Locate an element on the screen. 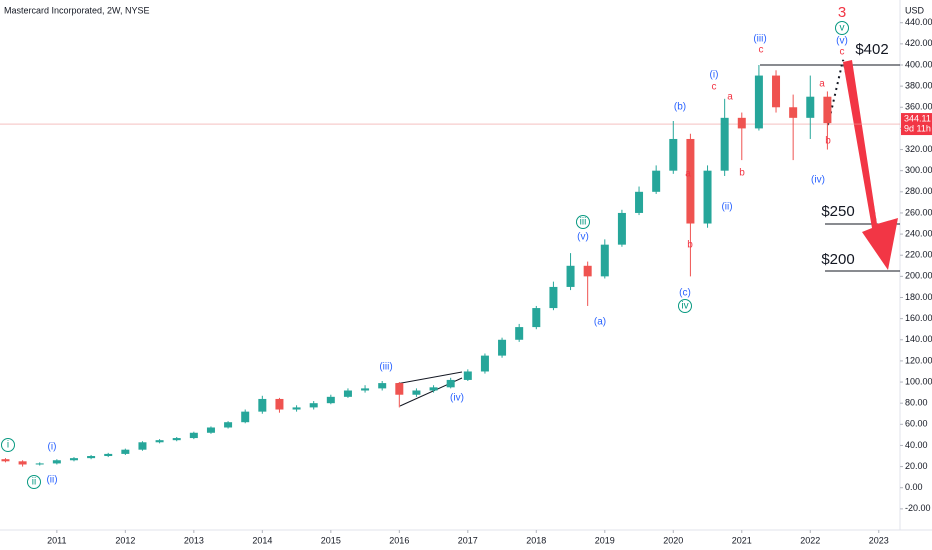 This screenshot has width=932, height=550. wave-label: iii is located at coordinates (583, 222).